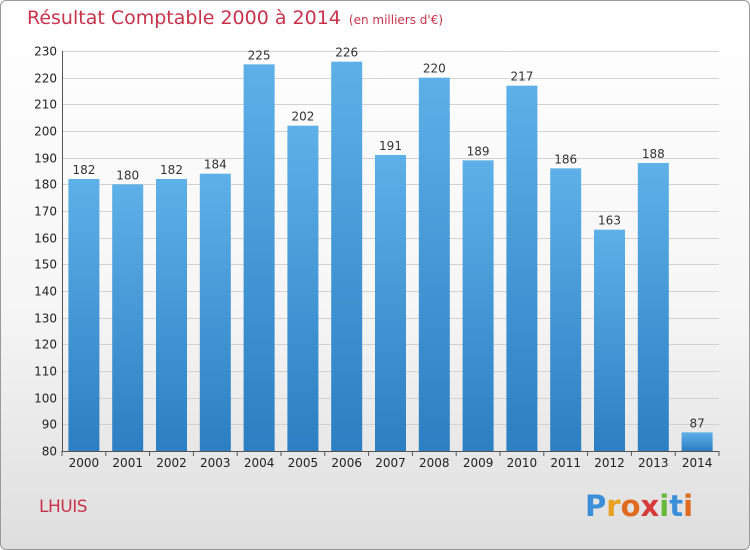 This screenshot has height=550, width=750. I want to click on y-tick-label: 130, so click(45, 319).